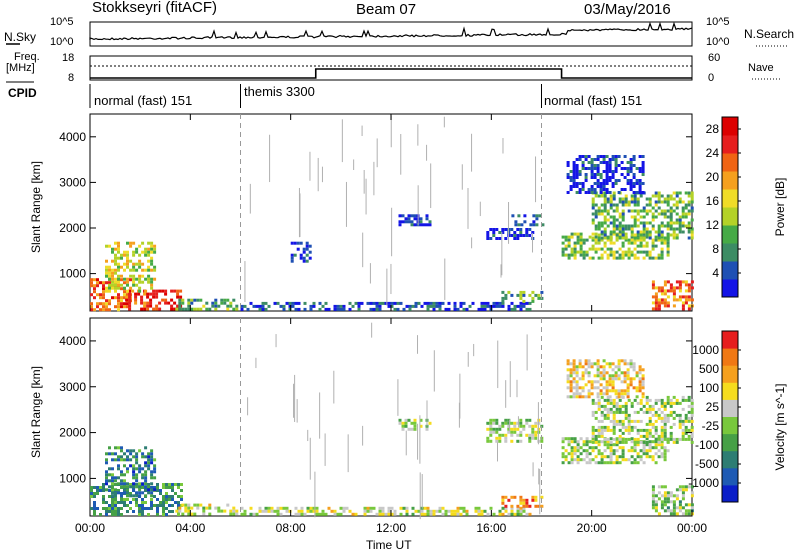 The width and height of the screenshot is (800, 554). I want to click on colorbar-frame, so click(730, 207).